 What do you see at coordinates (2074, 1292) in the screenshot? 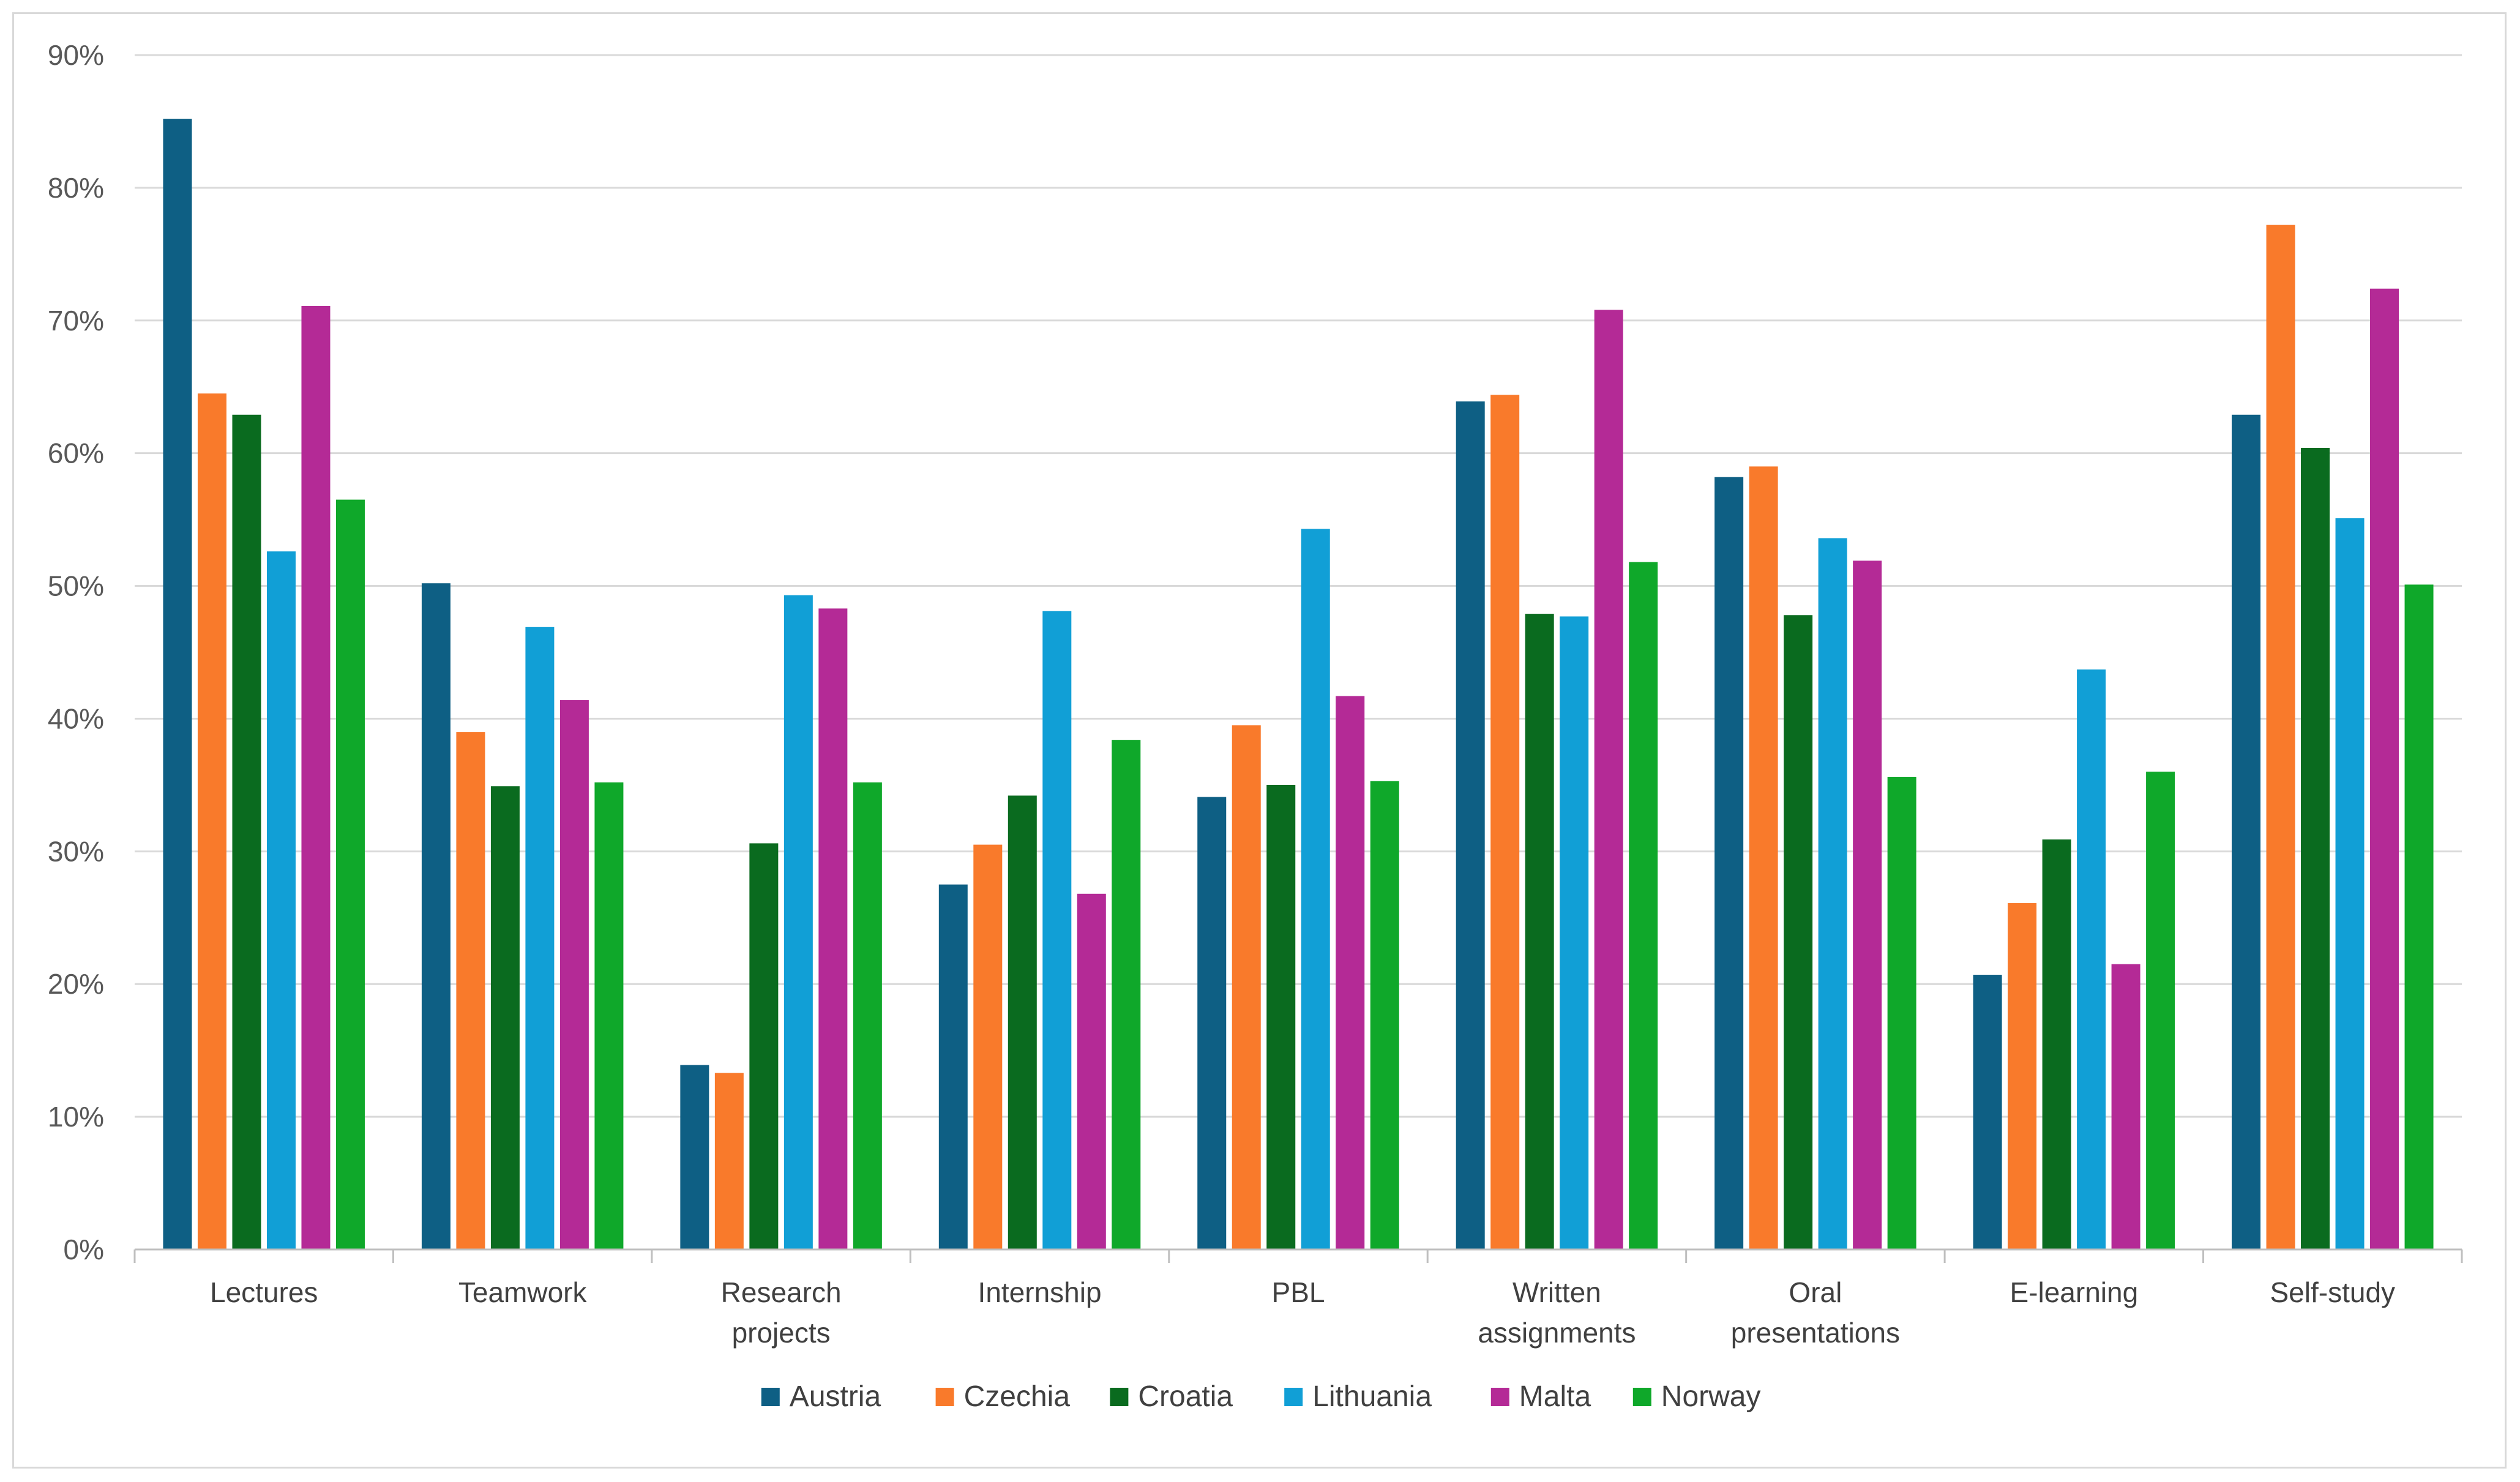
I see `x-category-label: E-learning` at bounding box center [2074, 1292].